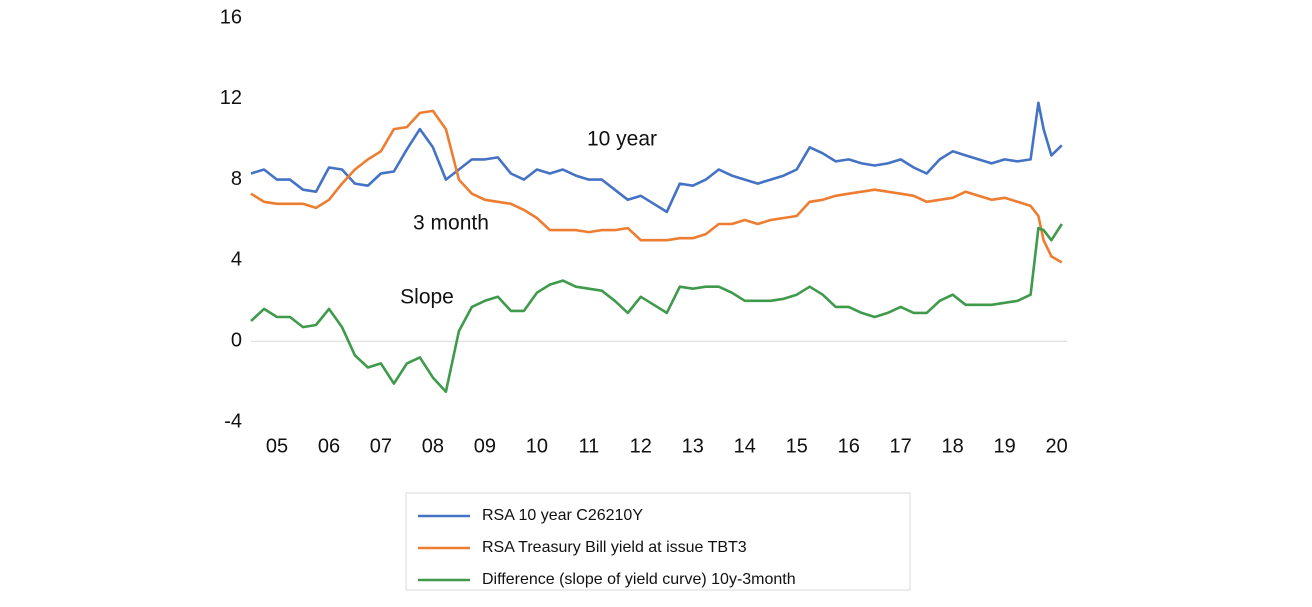  What do you see at coordinates (849, 446) in the screenshot?
I see `x-tick-label: 16` at bounding box center [849, 446].